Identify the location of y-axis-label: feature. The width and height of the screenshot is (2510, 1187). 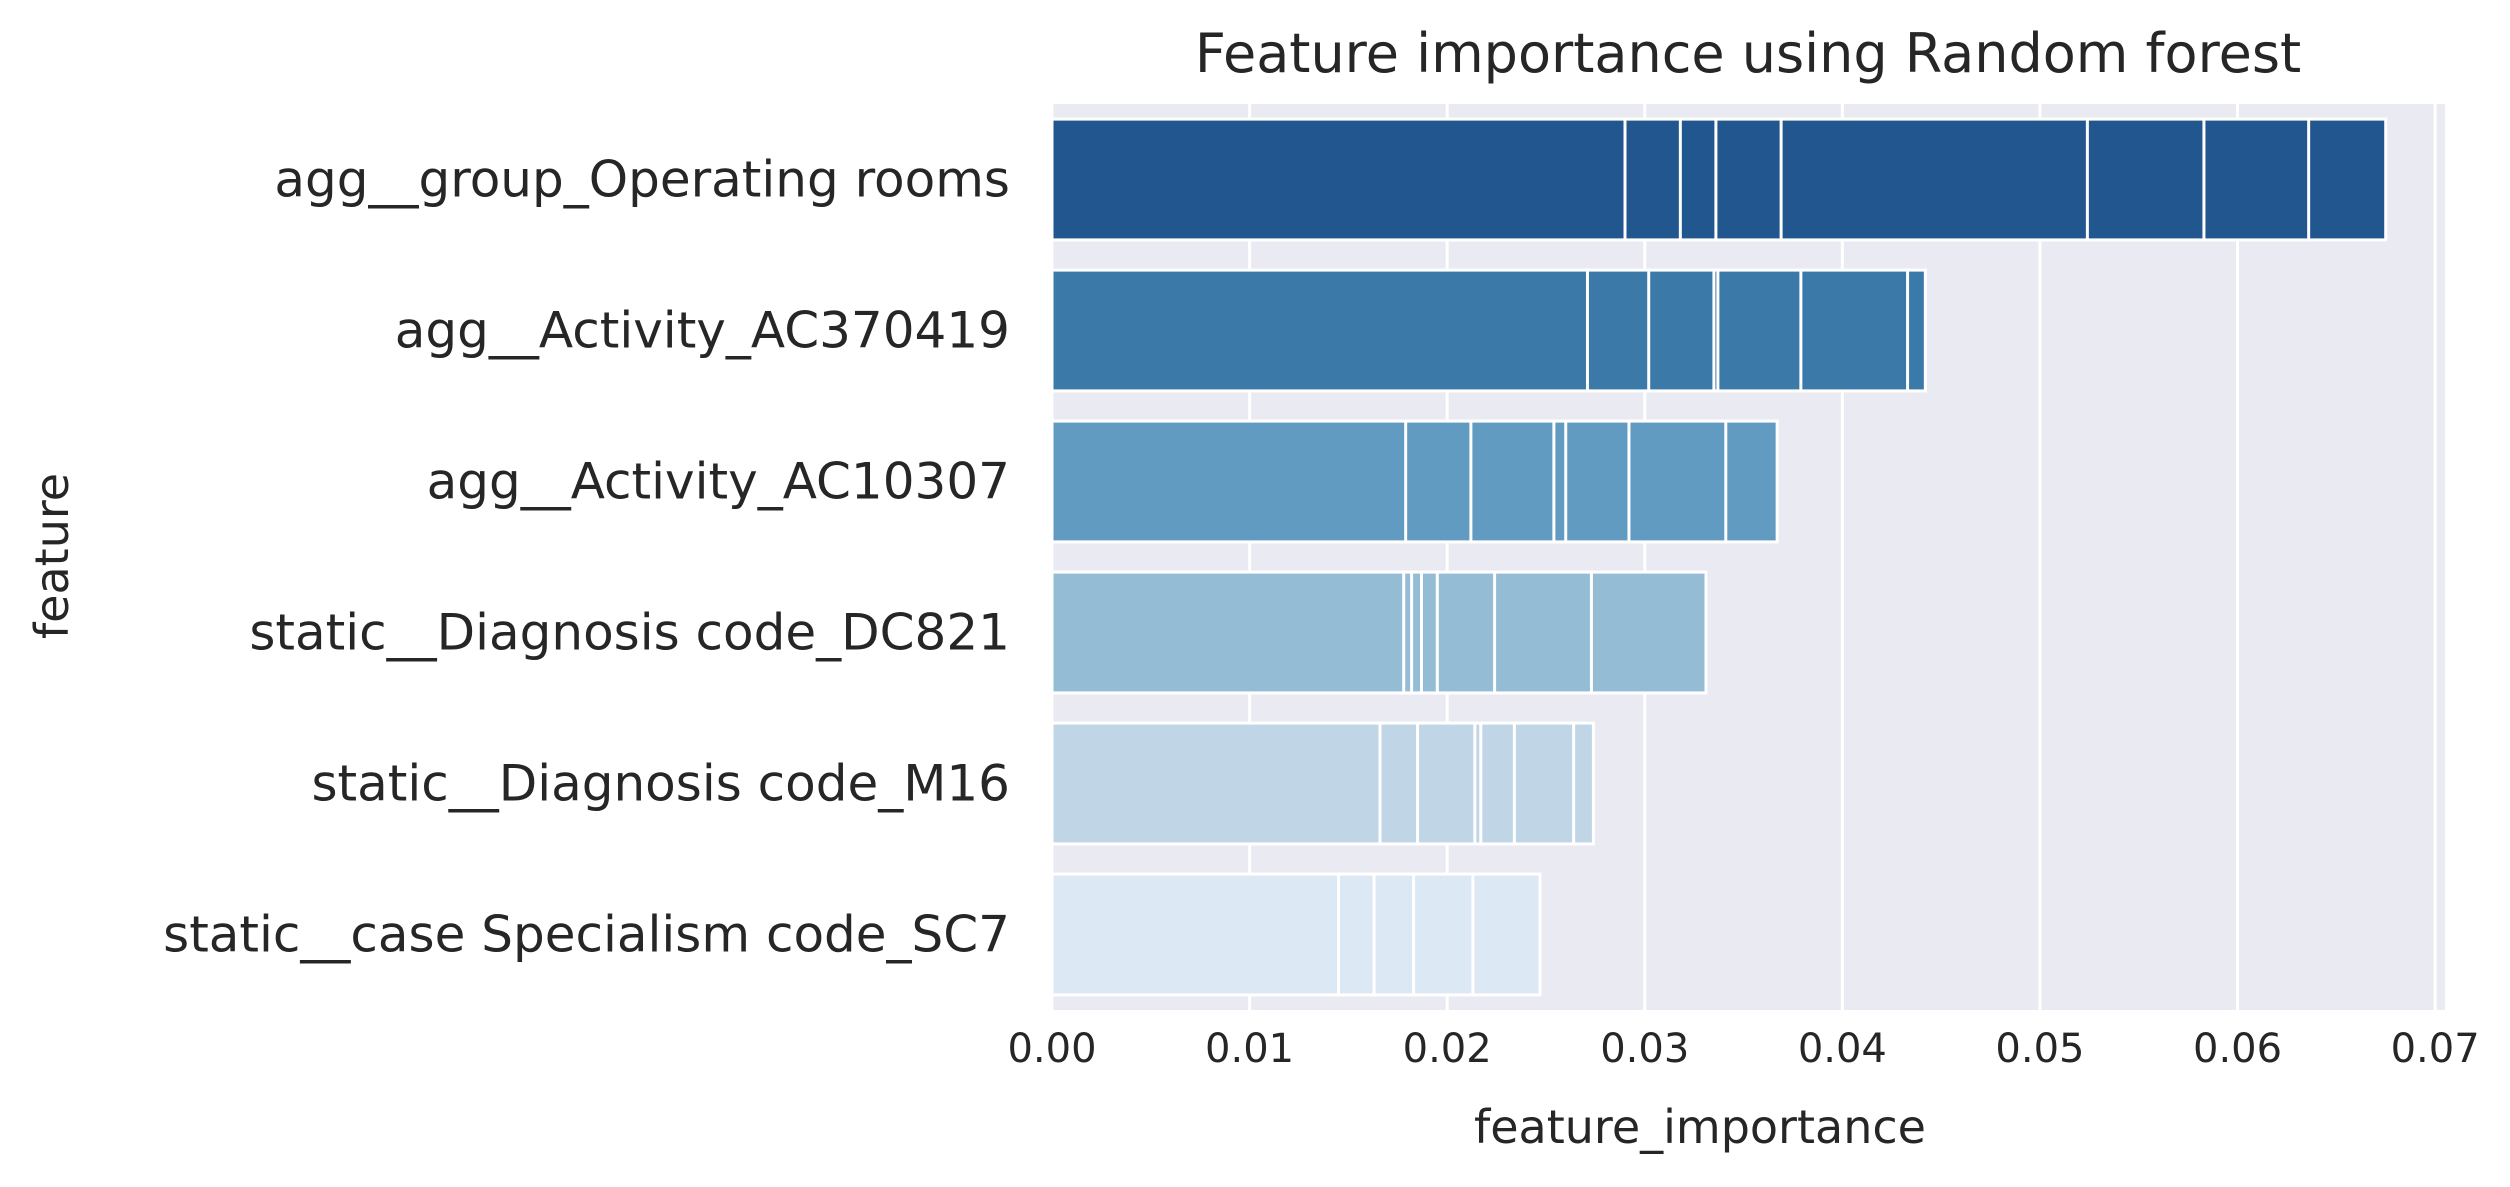
(52, 556).